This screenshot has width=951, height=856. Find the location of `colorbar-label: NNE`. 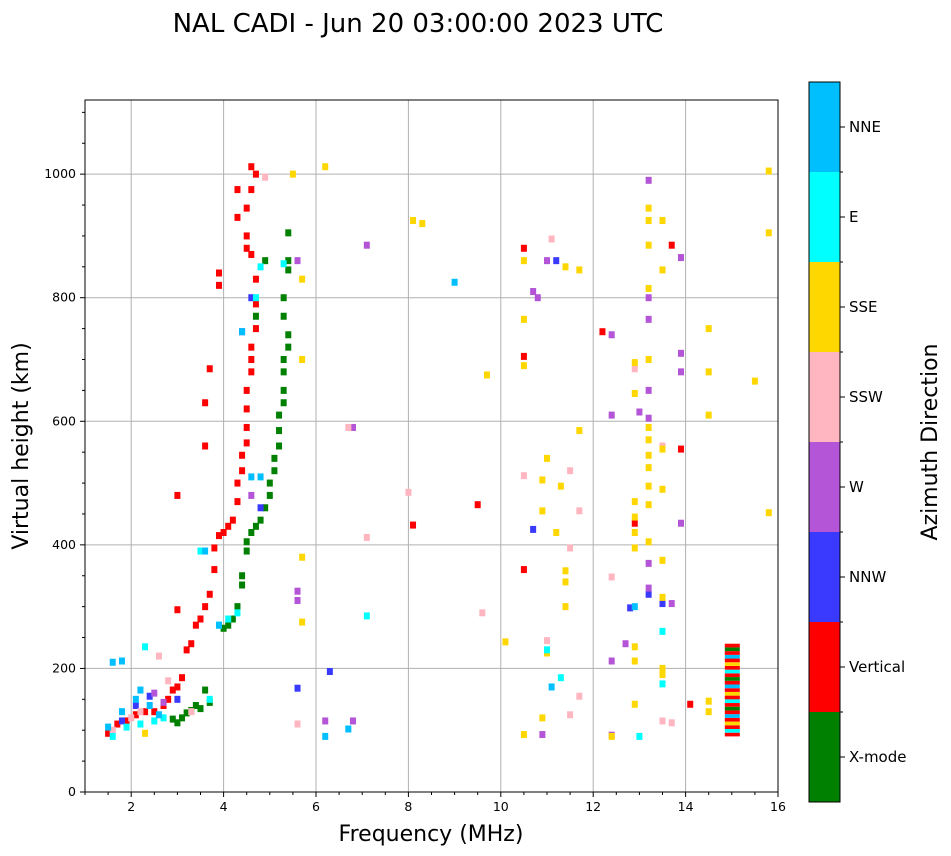

colorbar-label: NNE is located at coordinates (865, 127).